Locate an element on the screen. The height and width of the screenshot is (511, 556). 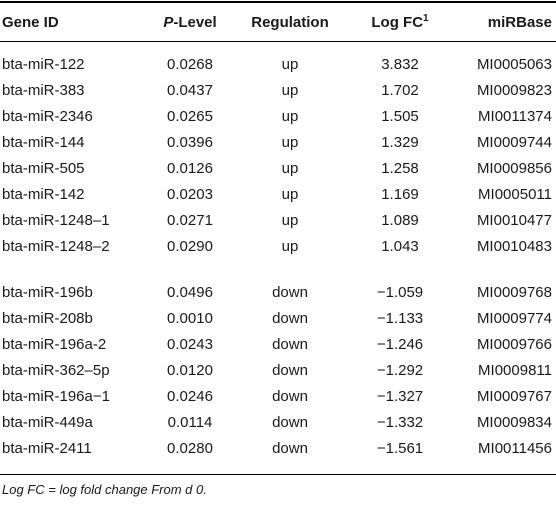
row-p-level: 0.0268 is located at coordinates (190, 64).